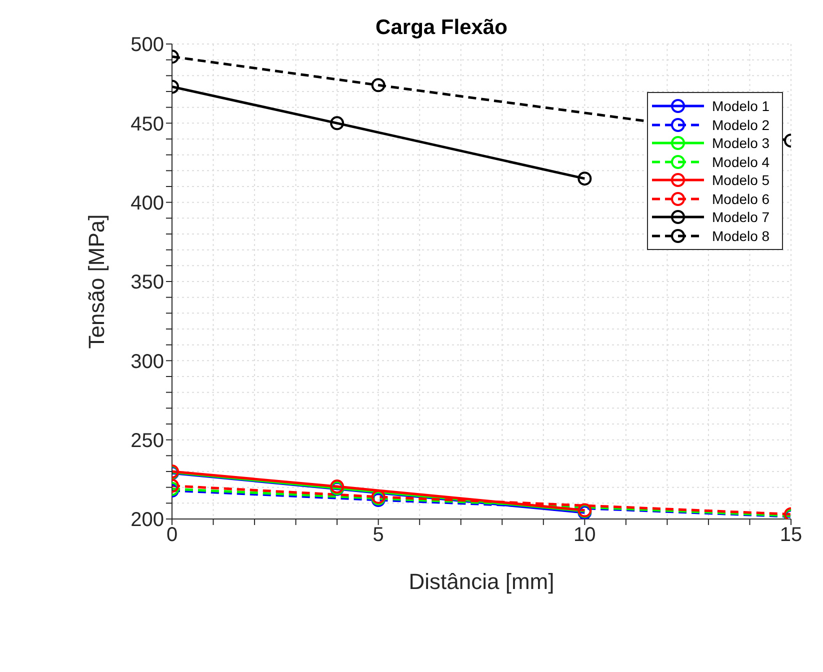 This screenshot has height=672, width=823. Describe the element at coordinates (741, 180) in the screenshot. I see `legend-label: Modelo 5` at that location.